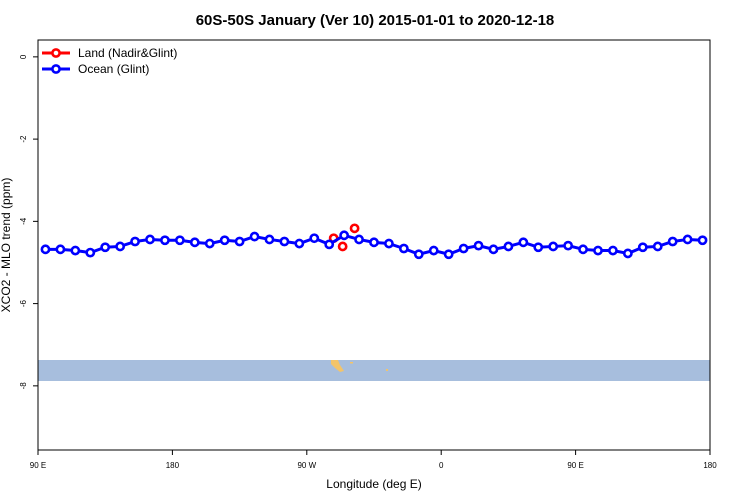 The width and height of the screenshot is (750, 500). Describe the element at coordinates (23, 56) in the screenshot. I see `y-tick-label: 0` at that location.